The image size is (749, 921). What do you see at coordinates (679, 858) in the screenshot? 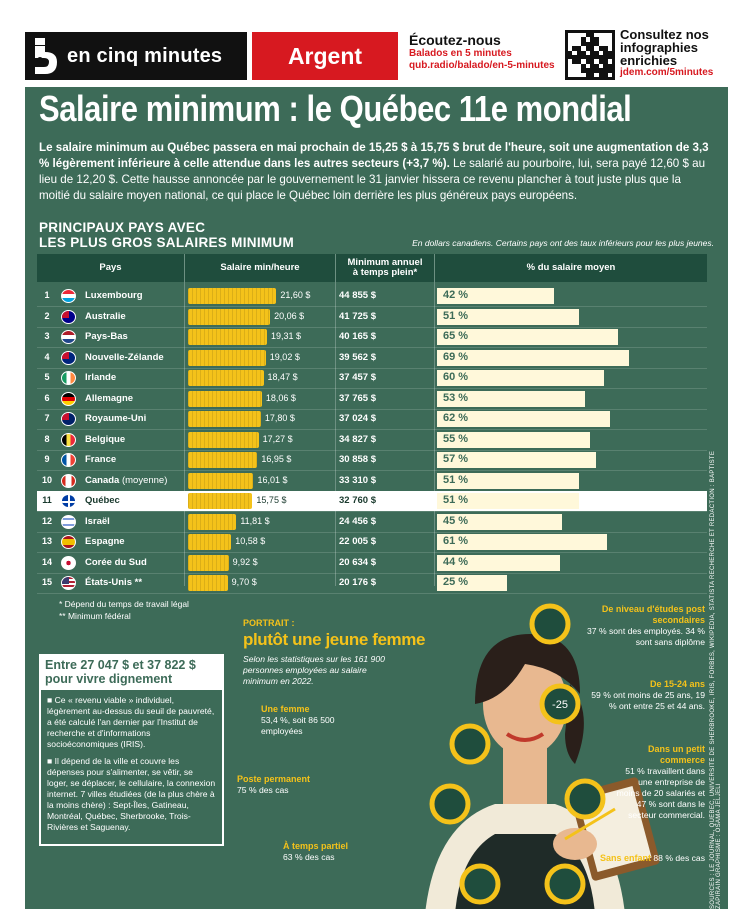
I see `stat-enfant-value: 88 % des cas` at bounding box center [679, 858].